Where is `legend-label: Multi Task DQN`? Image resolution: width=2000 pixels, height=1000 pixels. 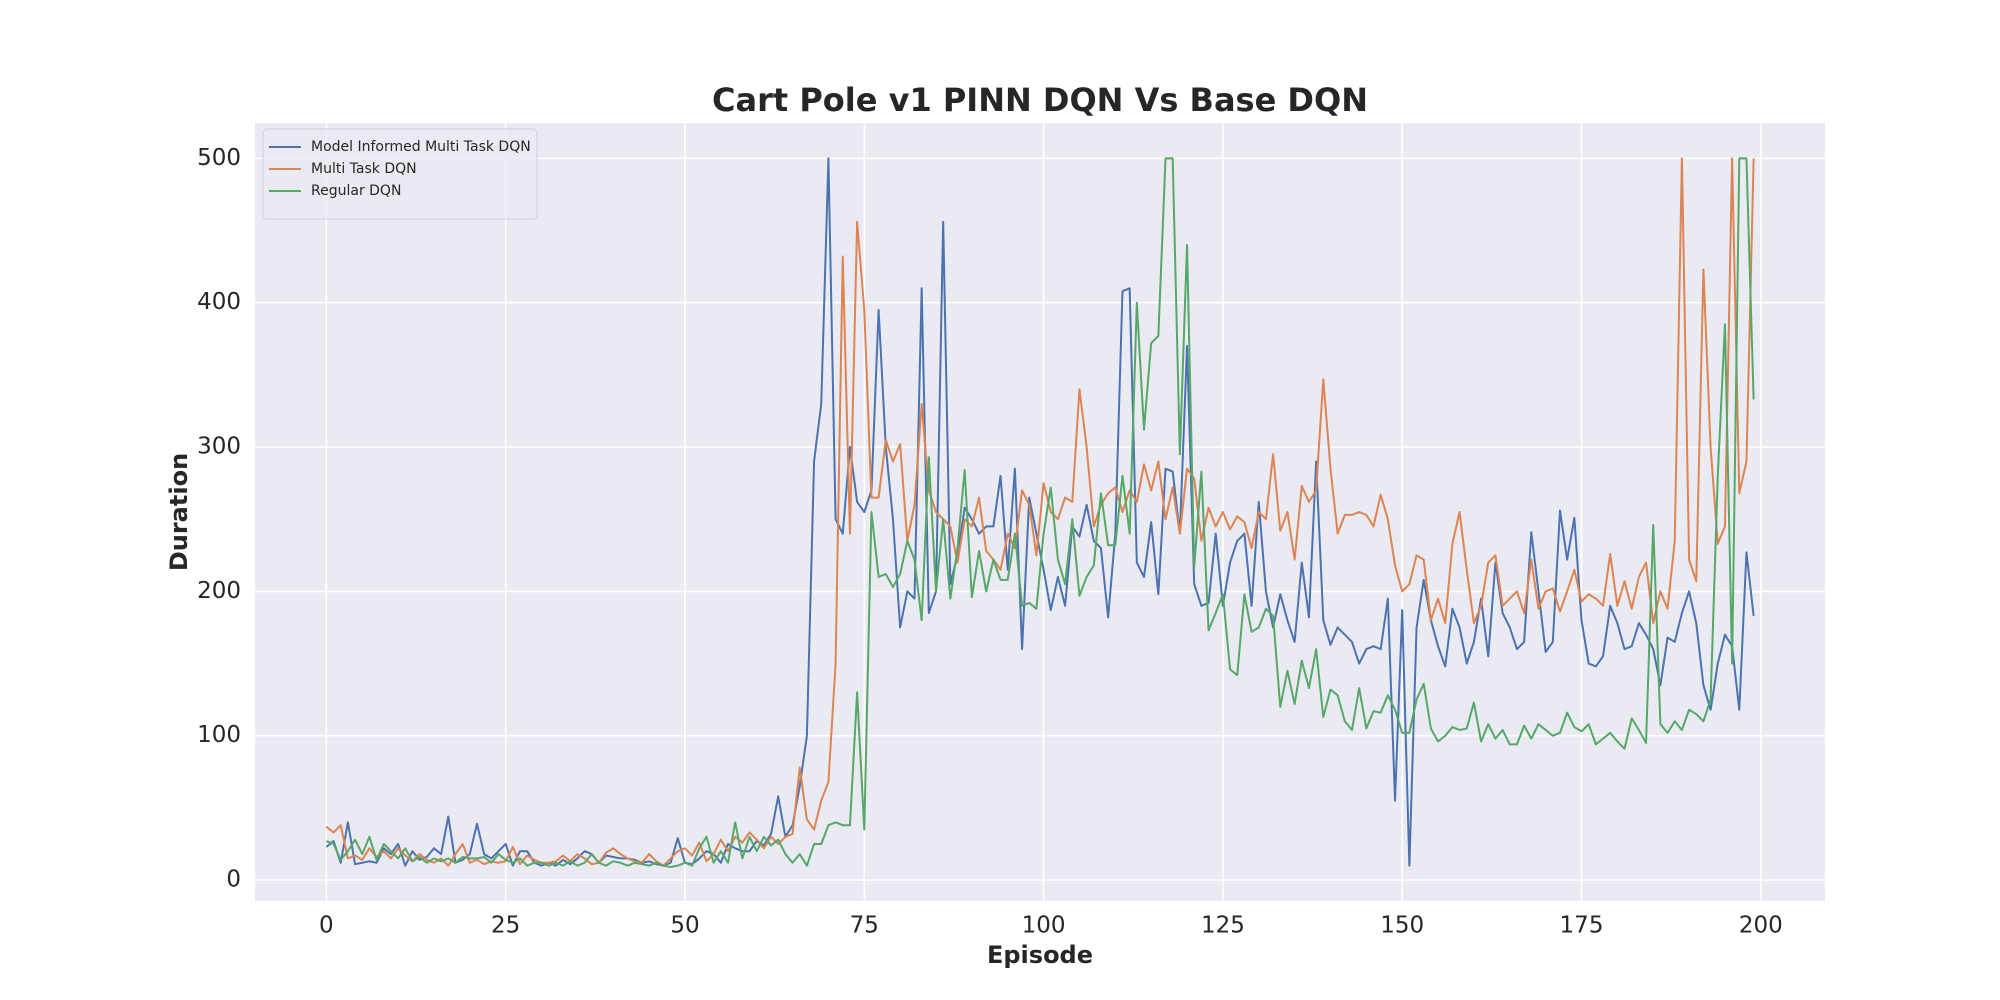 legend-label: Multi Task DQN is located at coordinates (364, 169).